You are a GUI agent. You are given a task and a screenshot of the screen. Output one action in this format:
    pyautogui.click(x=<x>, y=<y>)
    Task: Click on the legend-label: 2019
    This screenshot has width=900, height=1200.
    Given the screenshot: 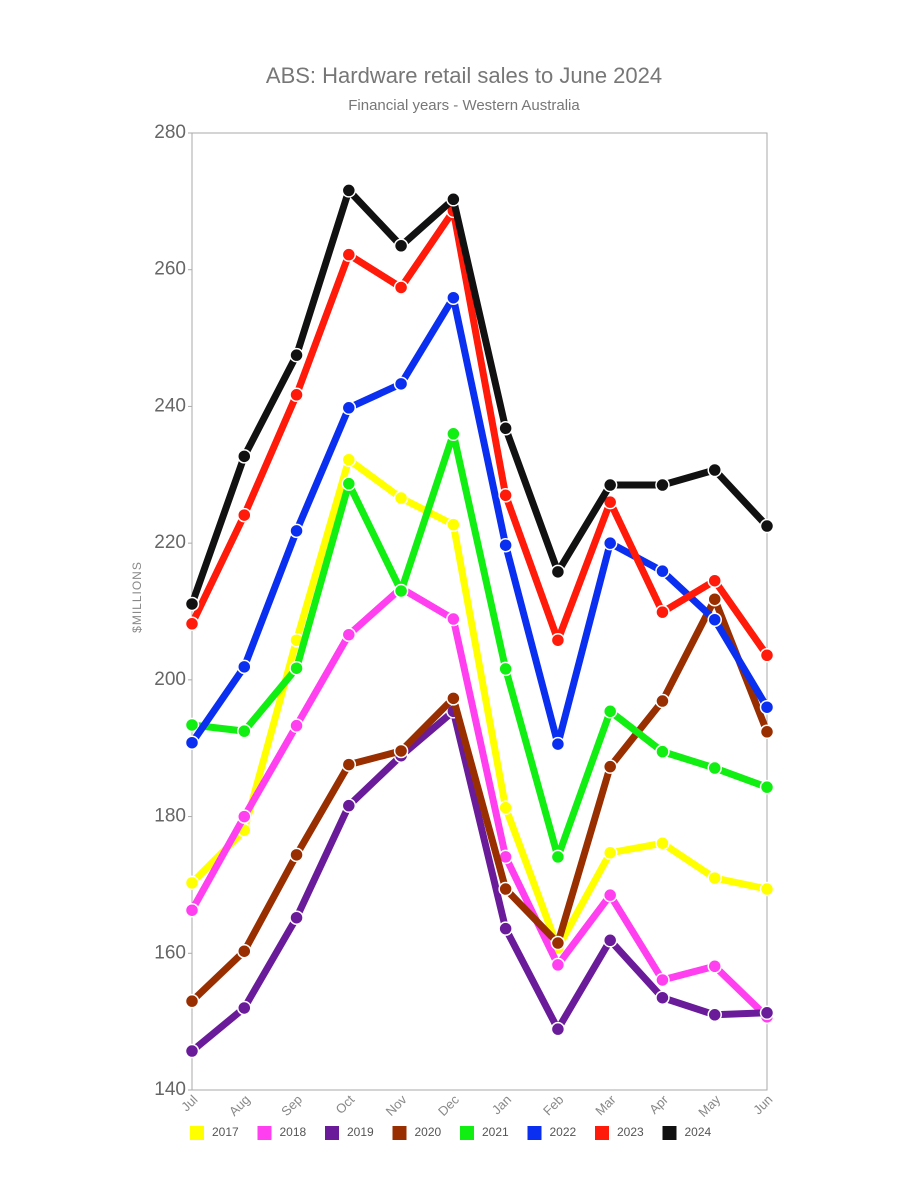 What is the action you would take?
    pyautogui.click(x=360, y=1132)
    